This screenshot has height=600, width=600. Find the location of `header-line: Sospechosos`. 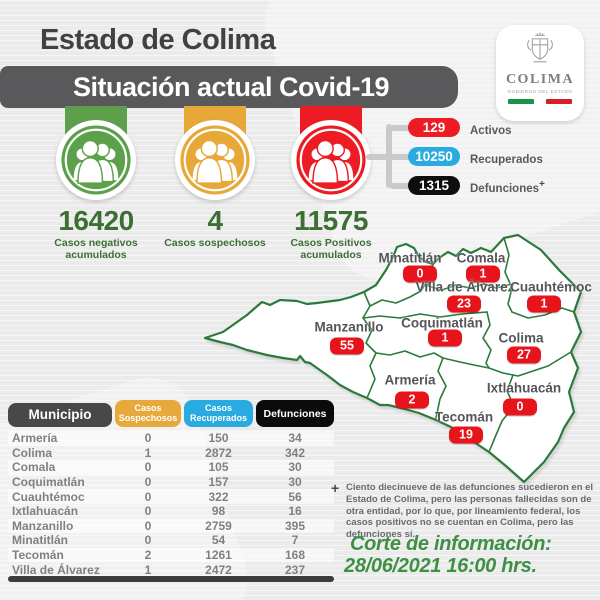

header-line: Sospechosos is located at coordinates (148, 417).